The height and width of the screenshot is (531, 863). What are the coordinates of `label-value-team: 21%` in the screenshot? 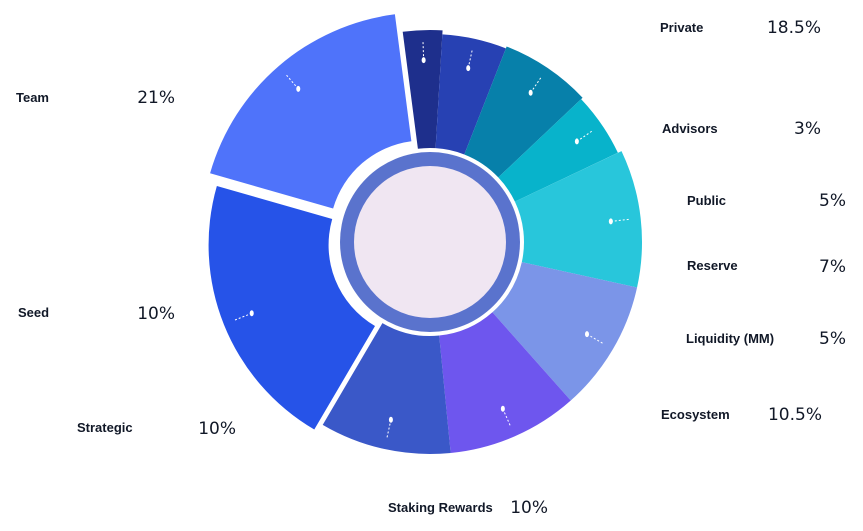 It's located at (156, 98).